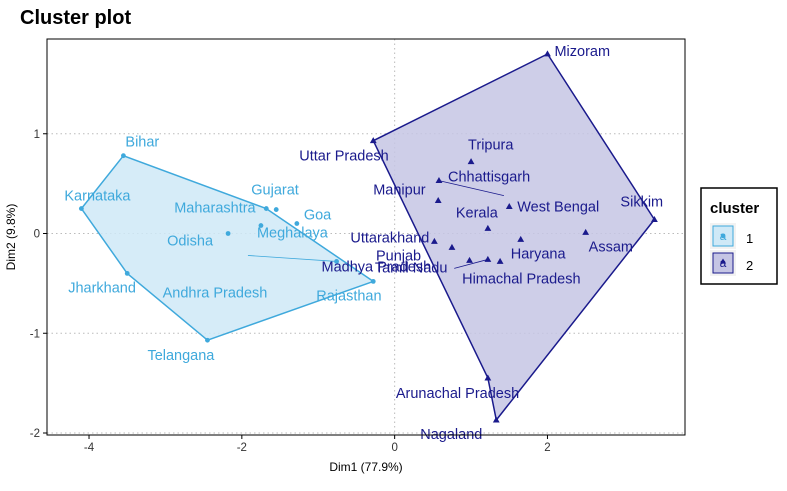  Describe the element at coordinates (521, 238) in the screenshot. I see `point-haryana` at that location.